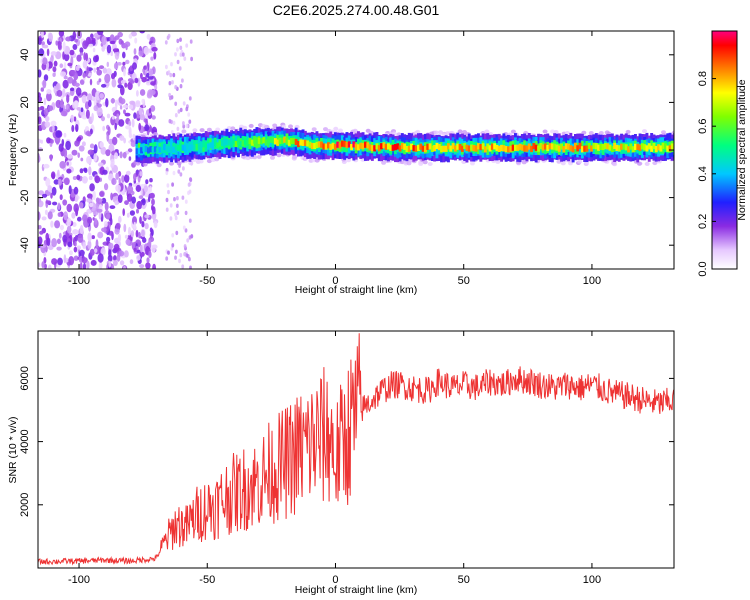 Image resolution: width=750 pixels, height=600 pixels. What do you see at coordinates (25, 55) in the screenshot?
I see `spectrogram-y-tick-label: 40` at bounding box center [25, 55].